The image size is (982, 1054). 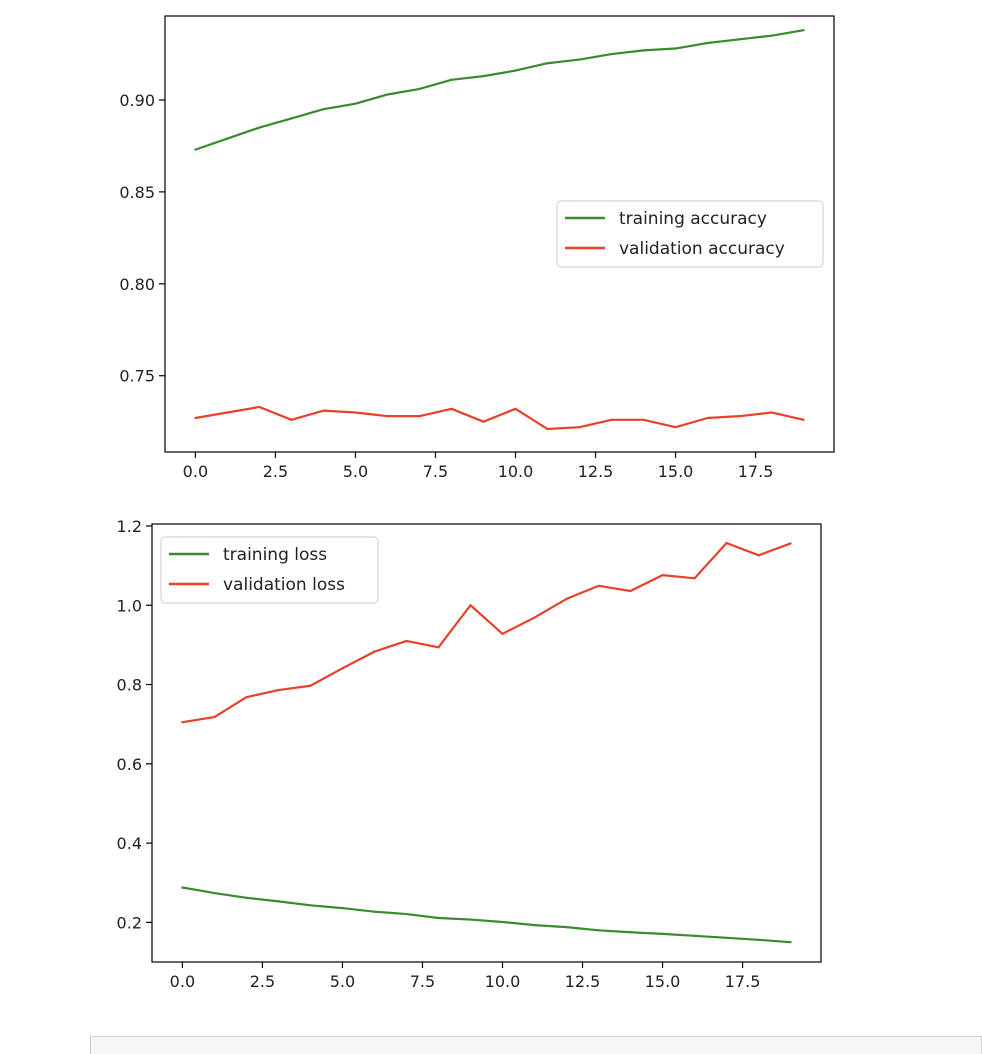 I want to click on y-tick-label: 1.2, so click(x=129, y=526).